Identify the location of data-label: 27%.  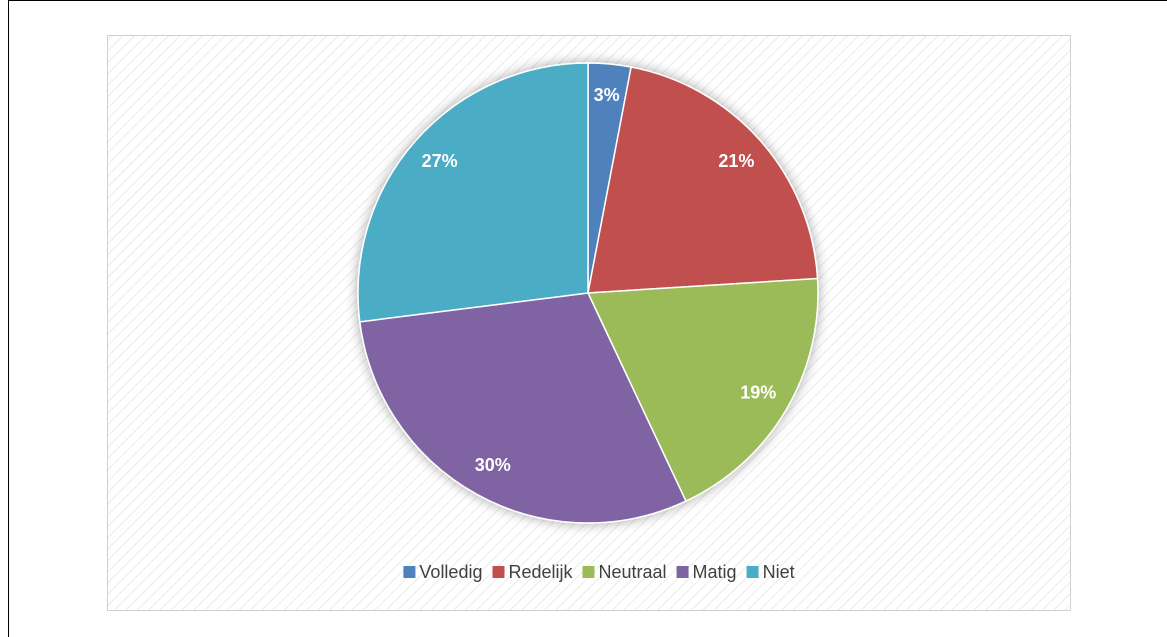
(440, 161).